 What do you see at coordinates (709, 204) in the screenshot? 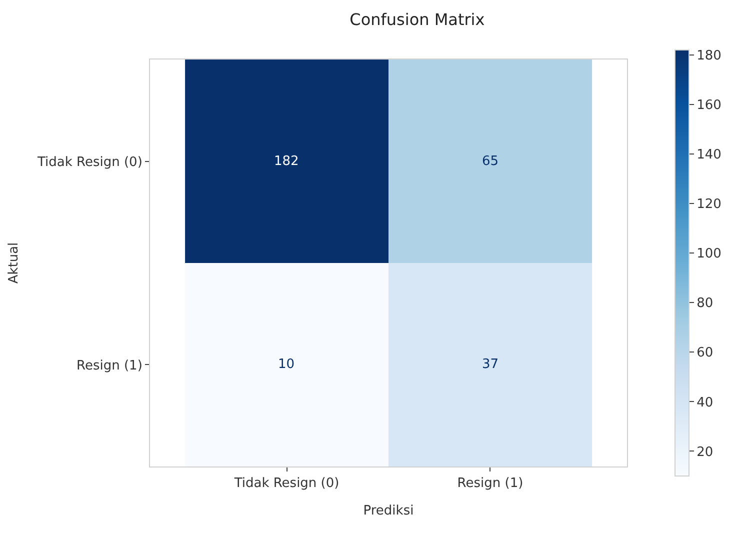
I see `color-bar-label: 120` at bounding box center [709, 204].